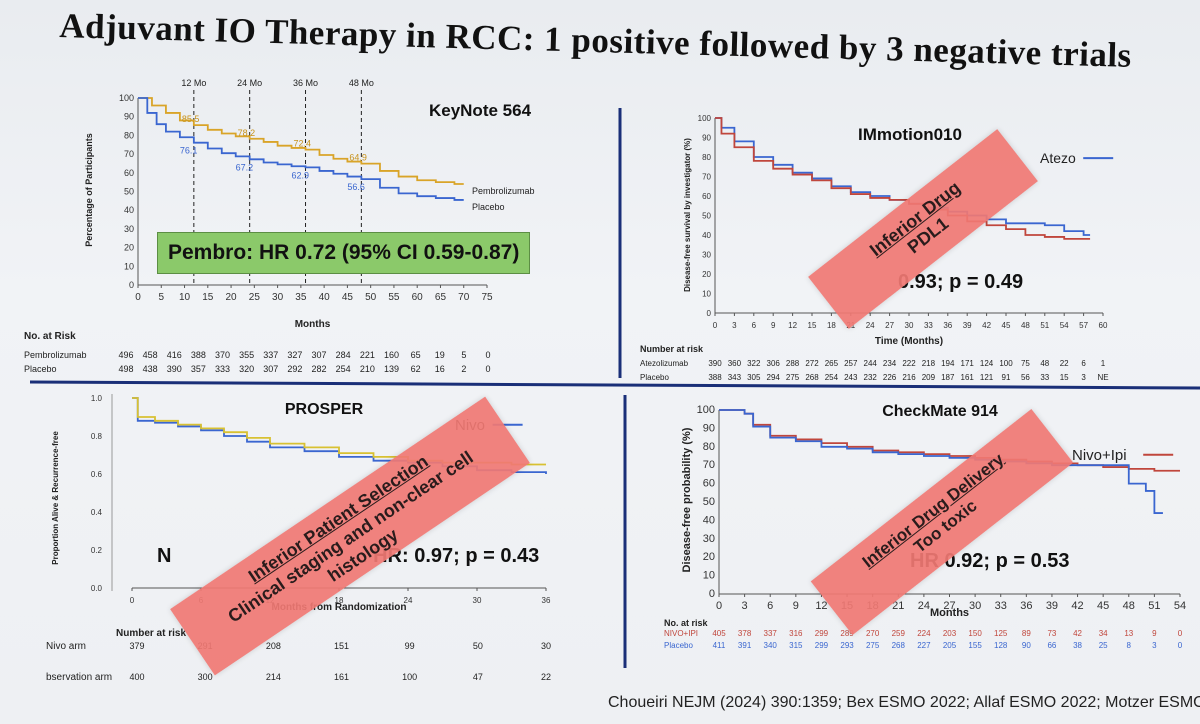 The width and height of the screenshot is (1200, 724). What do you see at coordinates (774, 377) in the screenshot?
I see `immotion-risk-value: 294` at bounding box center [774, 377].